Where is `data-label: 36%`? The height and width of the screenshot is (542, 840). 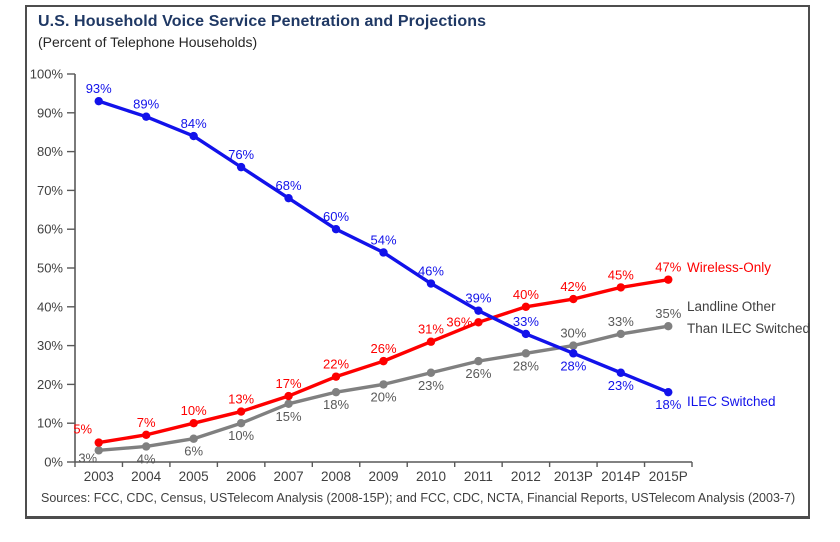
data-label: 36% is located at coordinates (459, 321).